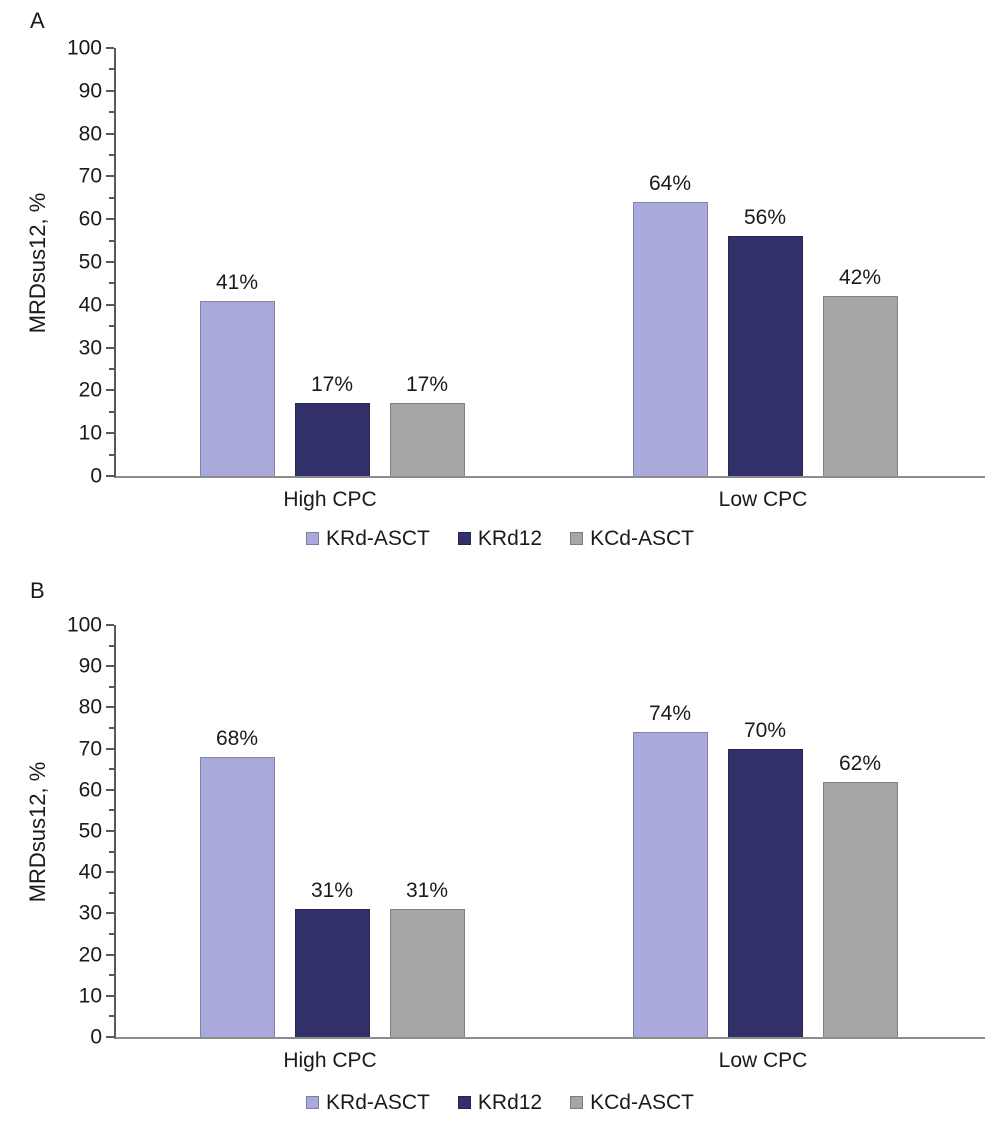 The height and width of the screenshot is (1135, 1000). I want to click on bar-value-label: 64%, so click(670, 184).